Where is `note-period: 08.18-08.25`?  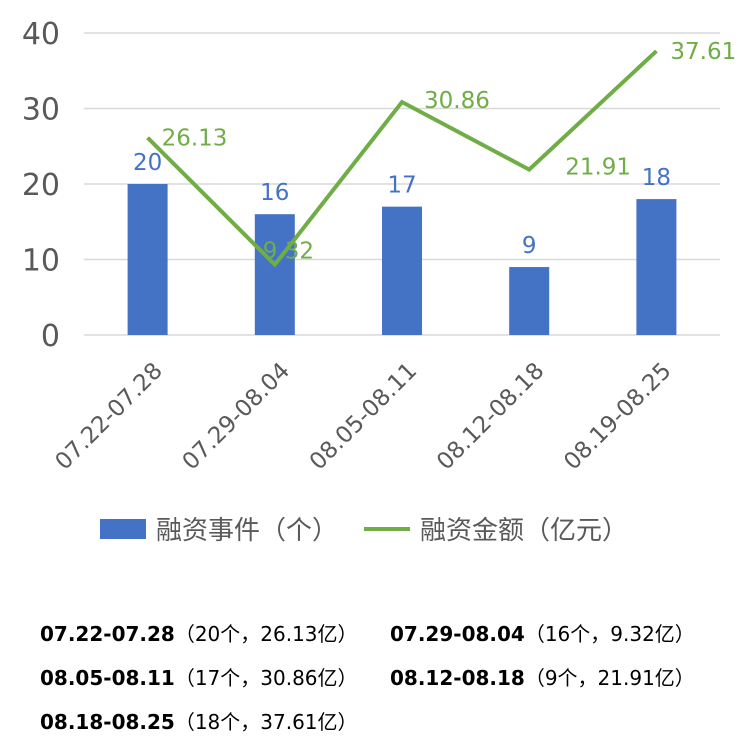
note-period: 08.18-08.25 is located at coordinates (107, 721).